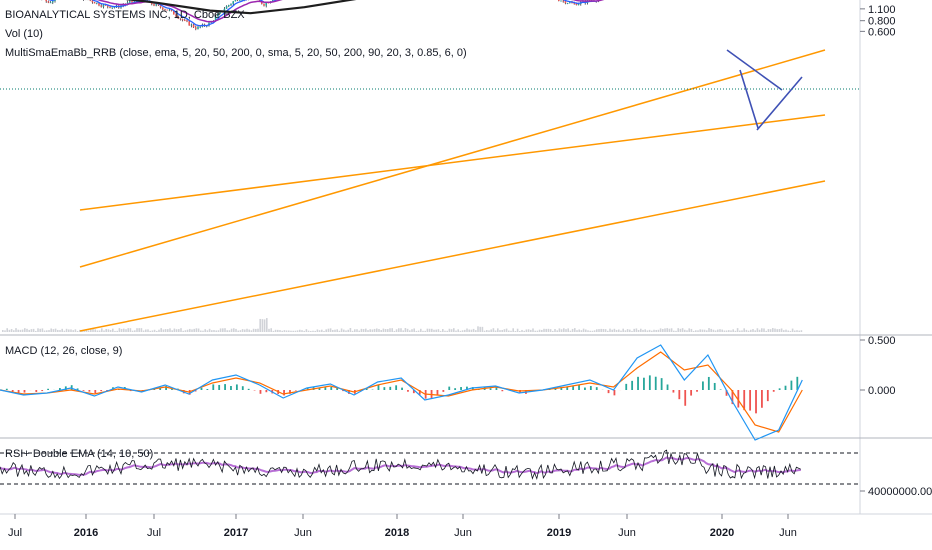 The image size is (932, 550). What do you see at coordinates (63, 351) in the screenshot?
I see `macd-label: MACD (12, 26, close, 9)` at bounding box center [63, 351].